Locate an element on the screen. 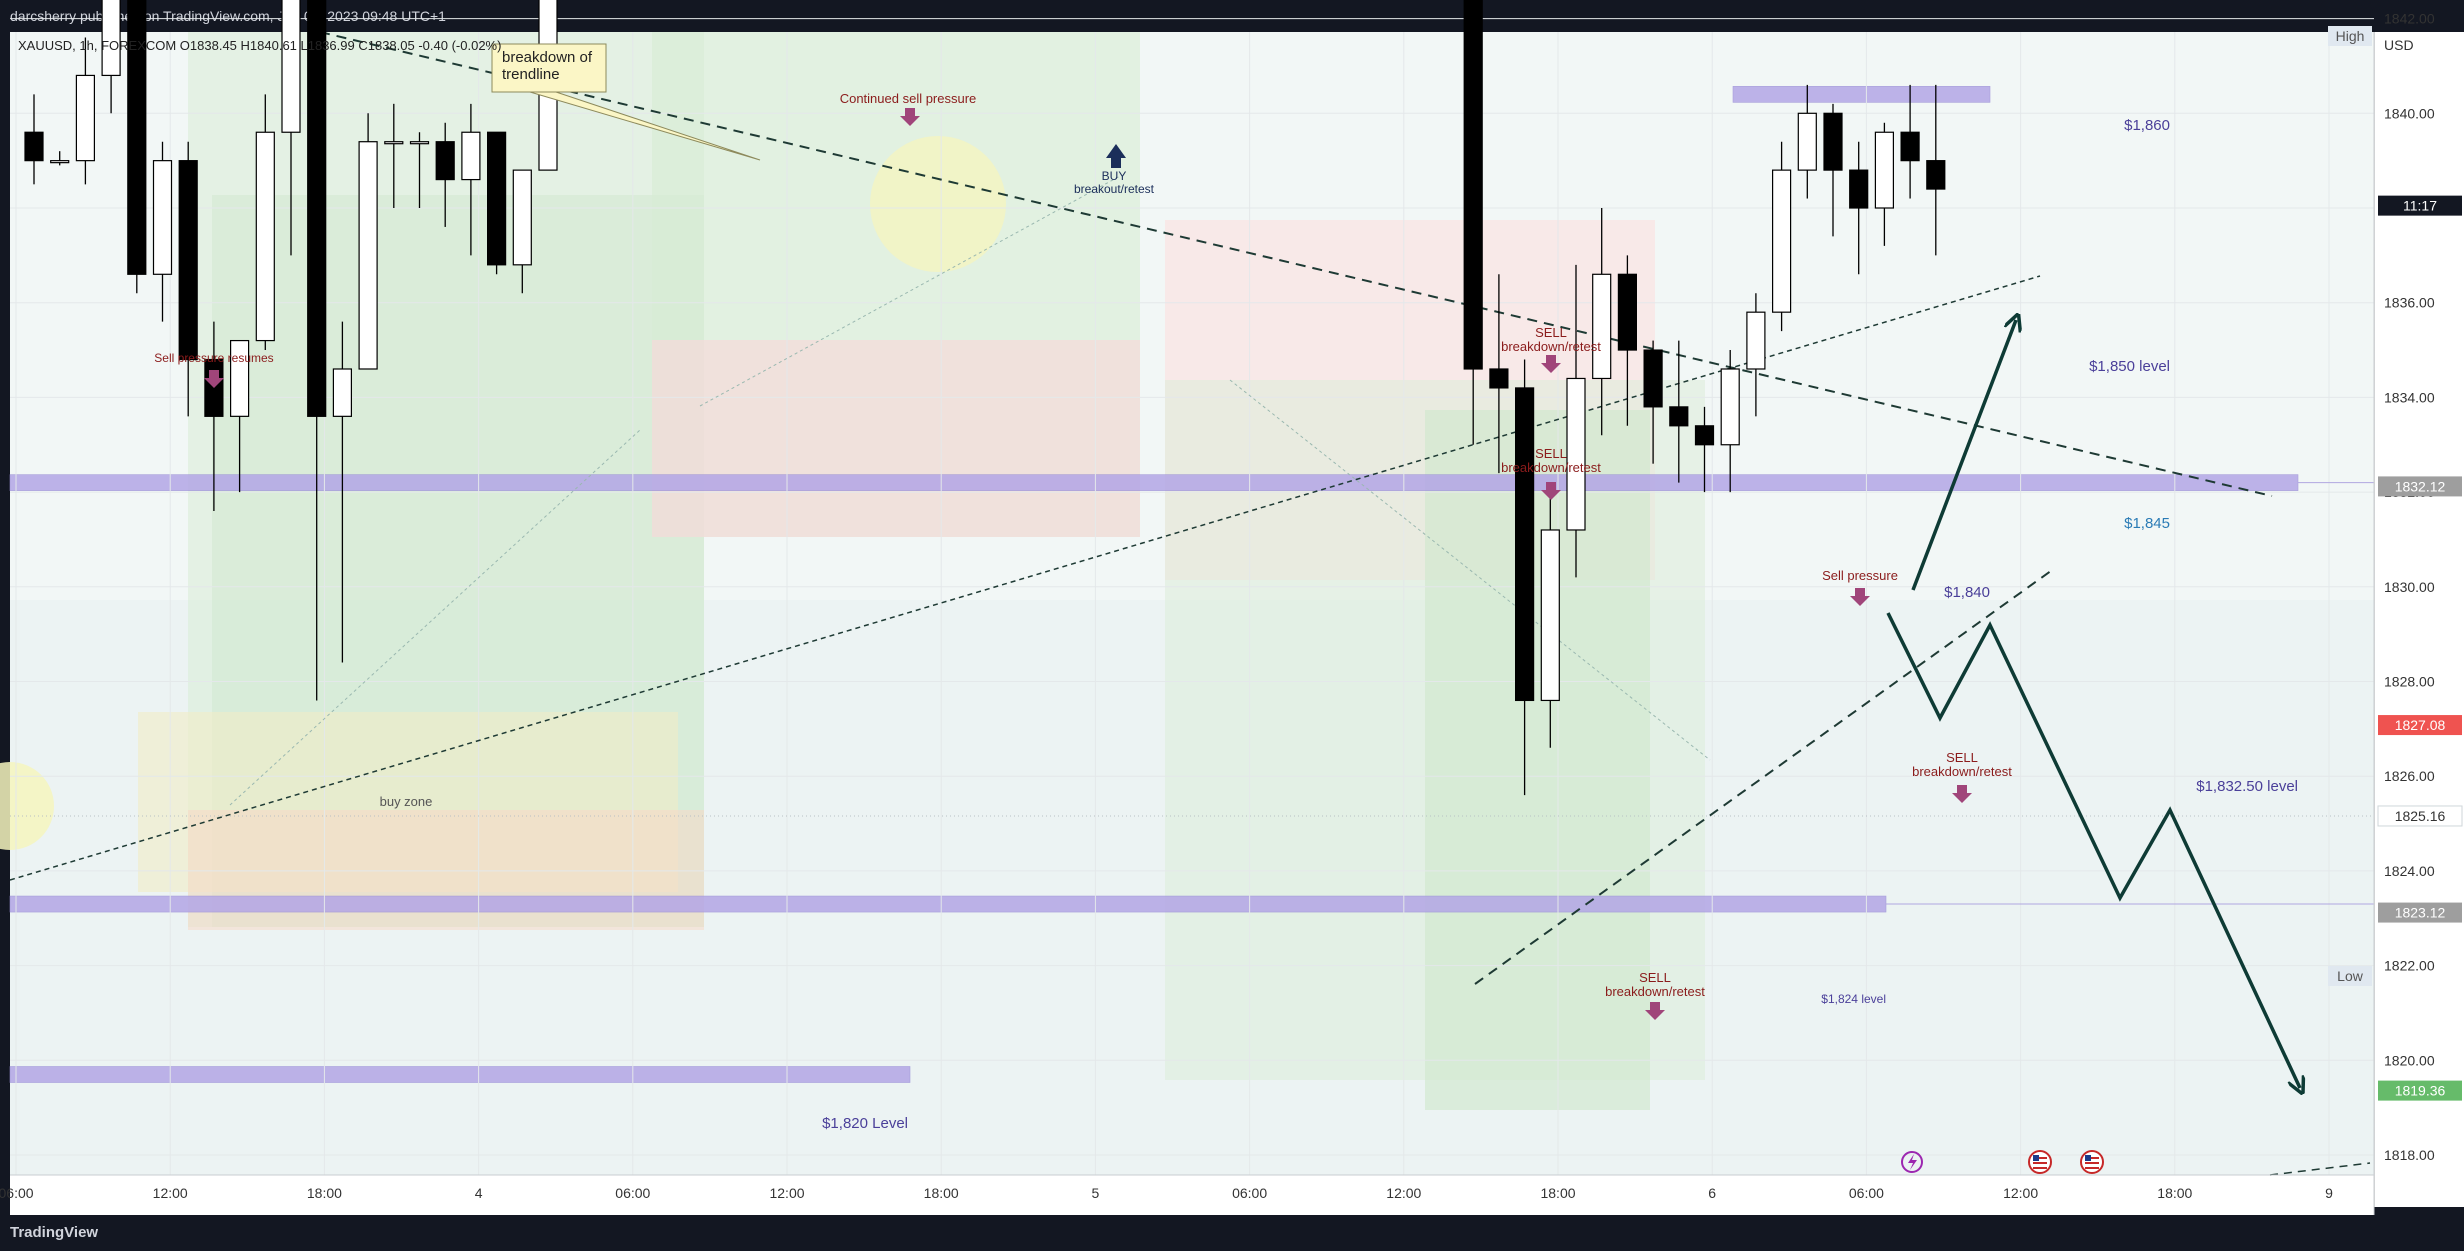  price-tag-label: 1827.08 is located at coordinates (2420, 725).